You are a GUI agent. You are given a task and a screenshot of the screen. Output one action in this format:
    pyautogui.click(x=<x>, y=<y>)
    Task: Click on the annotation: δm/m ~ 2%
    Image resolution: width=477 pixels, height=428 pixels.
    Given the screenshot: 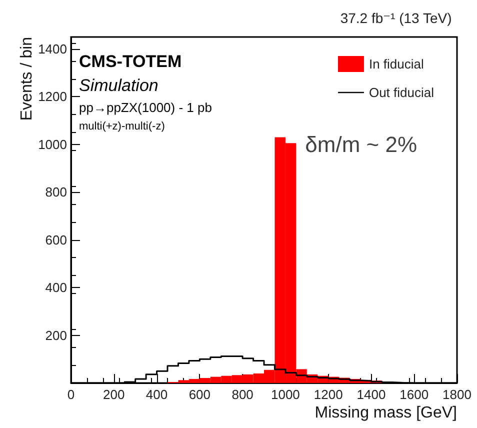 What is the action you would take?
    pyautogui.click(x=361, y=144)
    